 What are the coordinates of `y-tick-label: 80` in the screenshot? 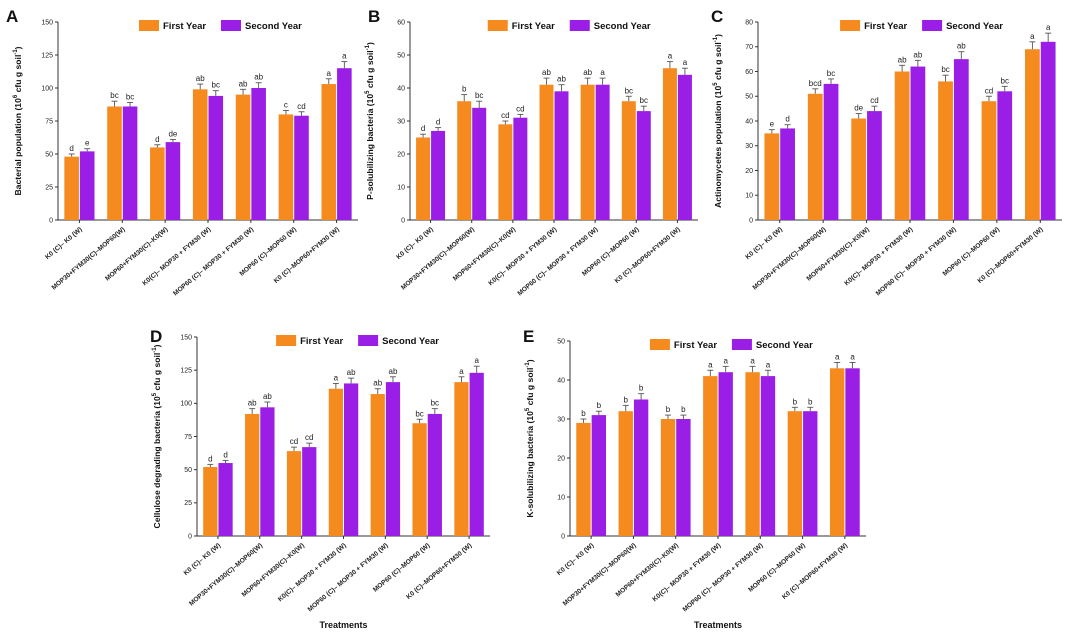 It's located at (749, 22).